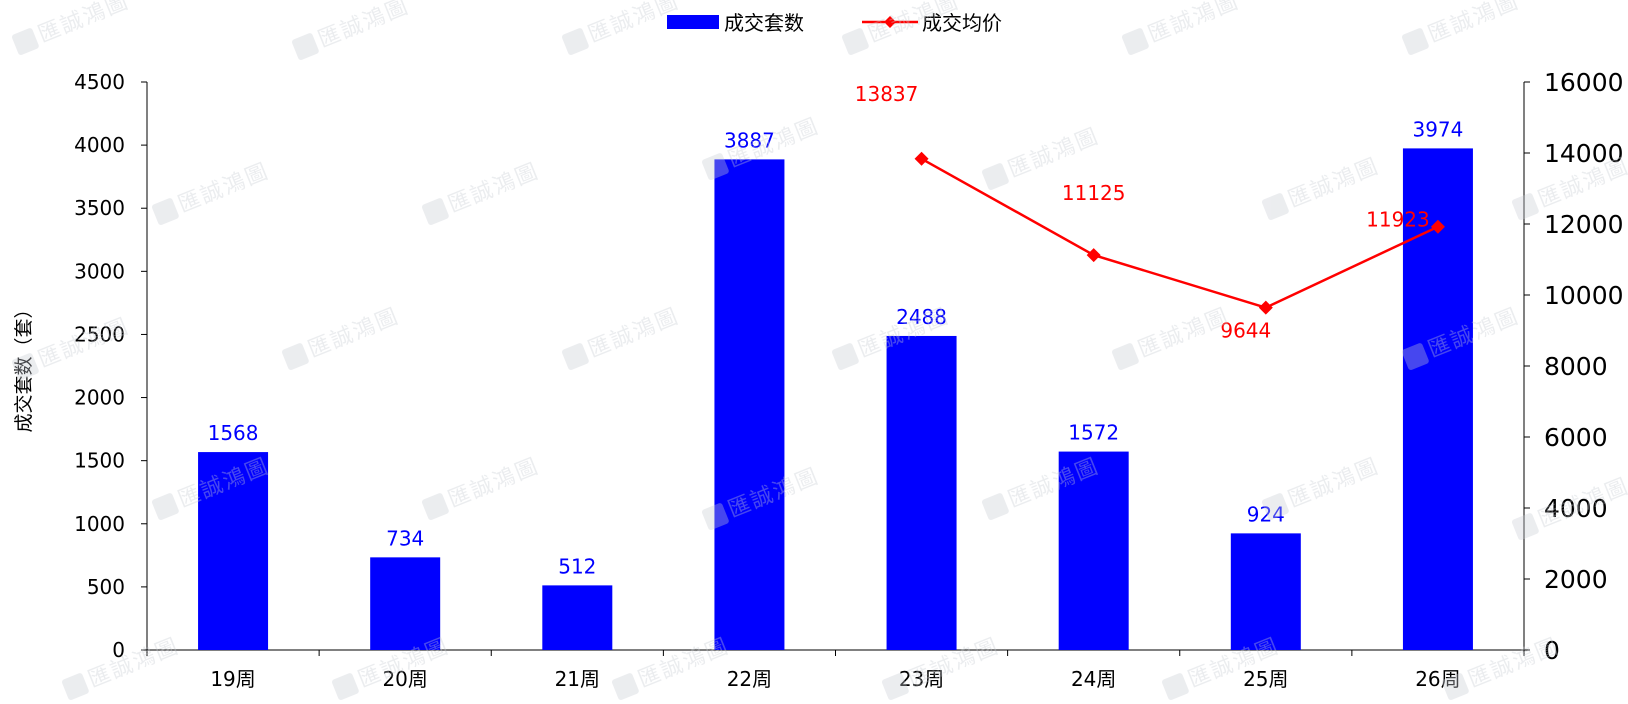 This screenshot has height=704, width=1628. I want to click on left-tick-label: 500, so click(106, 587).